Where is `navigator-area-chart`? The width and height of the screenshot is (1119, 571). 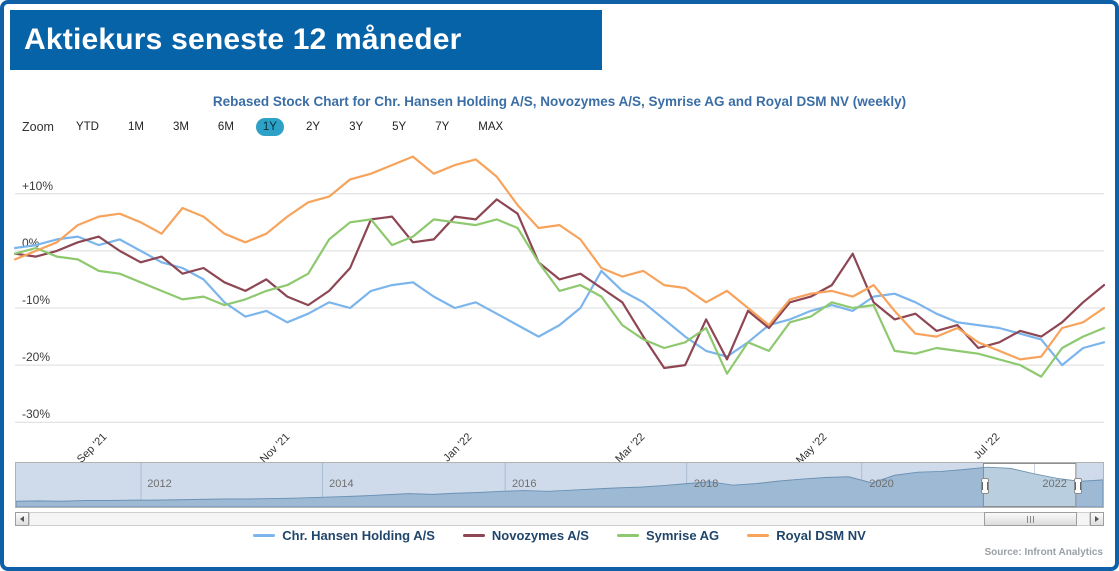
navigator-area-chart is located at coordinates (559, 485).